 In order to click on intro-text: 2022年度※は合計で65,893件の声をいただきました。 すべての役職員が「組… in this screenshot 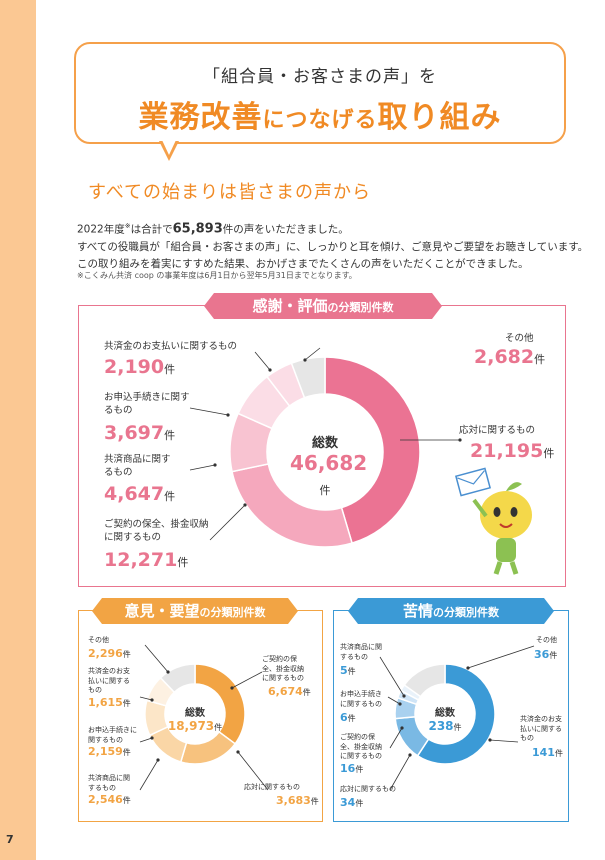, I will do `click(337, 245)`.